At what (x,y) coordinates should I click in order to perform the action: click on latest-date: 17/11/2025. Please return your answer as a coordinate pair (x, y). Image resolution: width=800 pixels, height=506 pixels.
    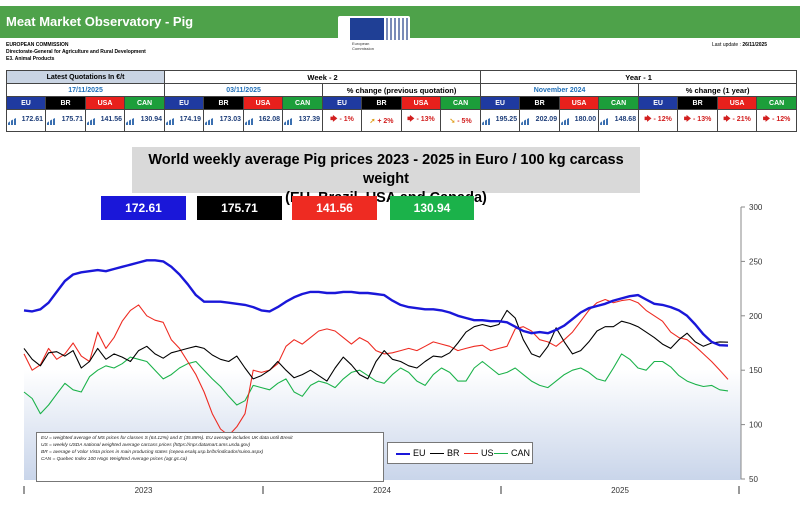
    Looking at the image, I should click on (85, 90).